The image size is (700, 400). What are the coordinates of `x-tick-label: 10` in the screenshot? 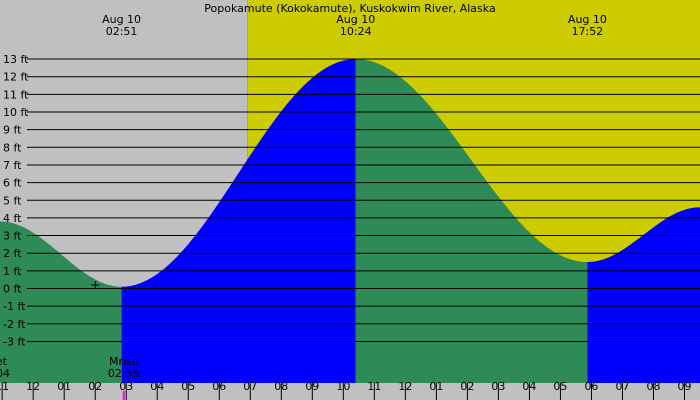 It's located at (343, 386).